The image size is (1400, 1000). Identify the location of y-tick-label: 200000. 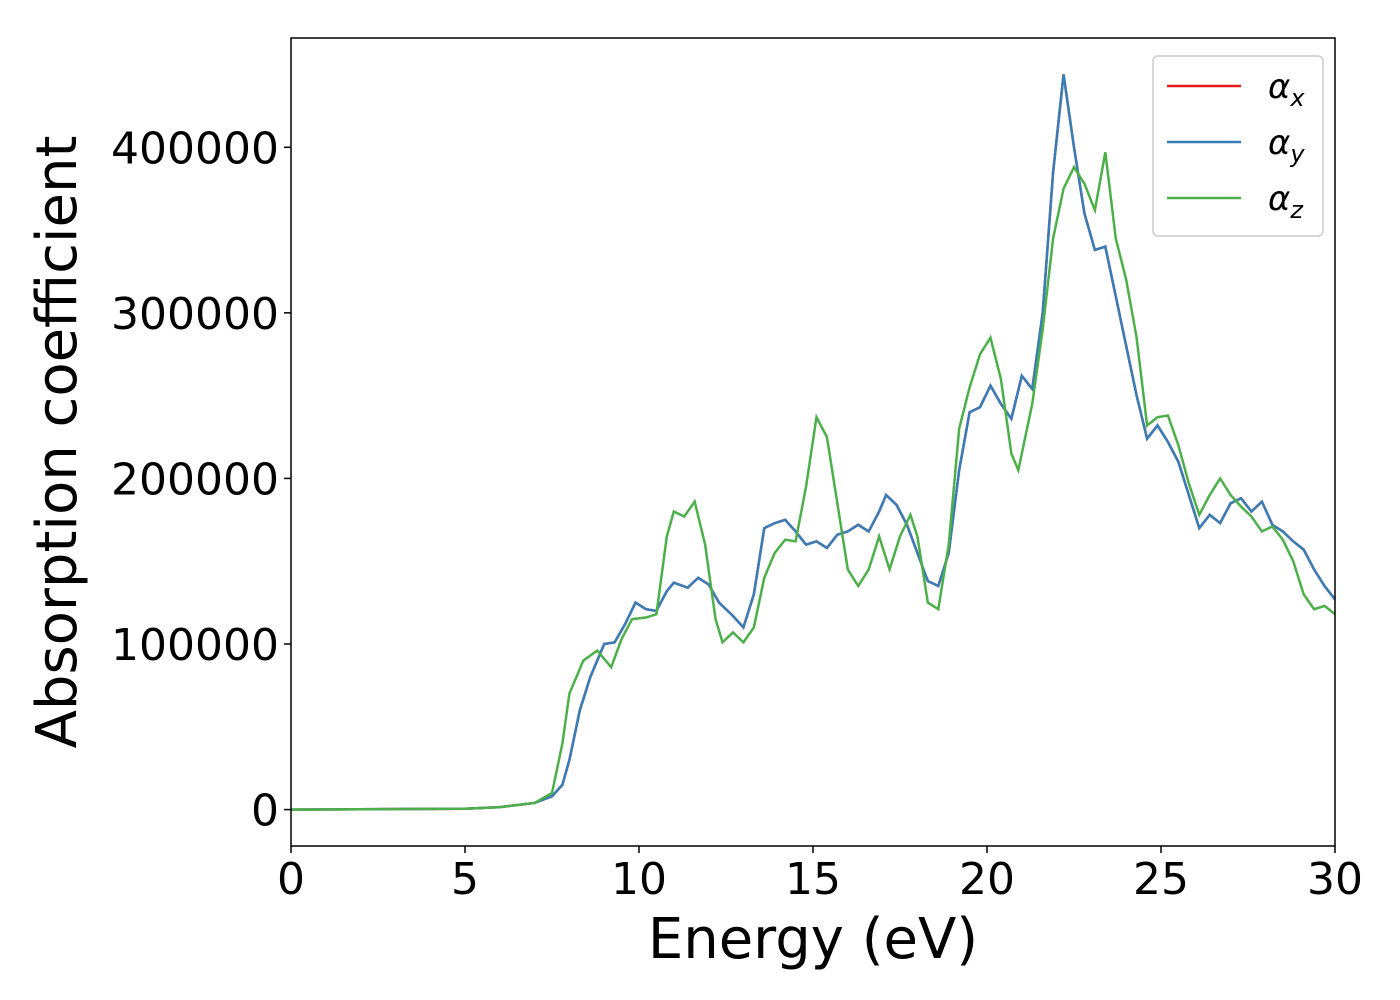
(195, 479).